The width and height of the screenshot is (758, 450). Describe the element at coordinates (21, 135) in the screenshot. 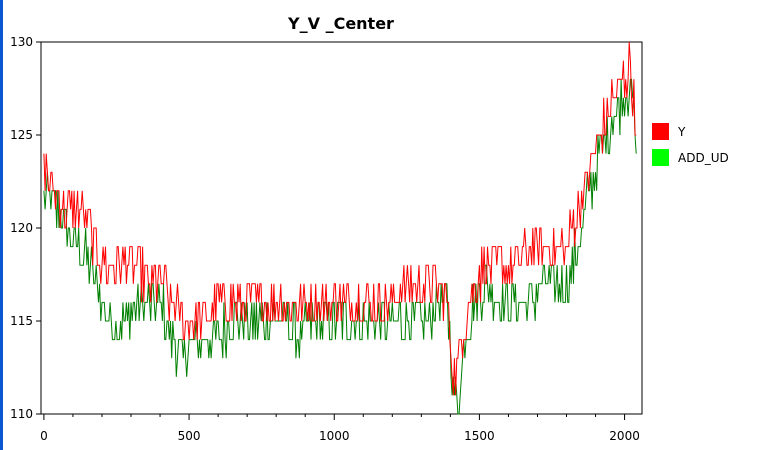

I see `y-tick-label: 125` at that location.